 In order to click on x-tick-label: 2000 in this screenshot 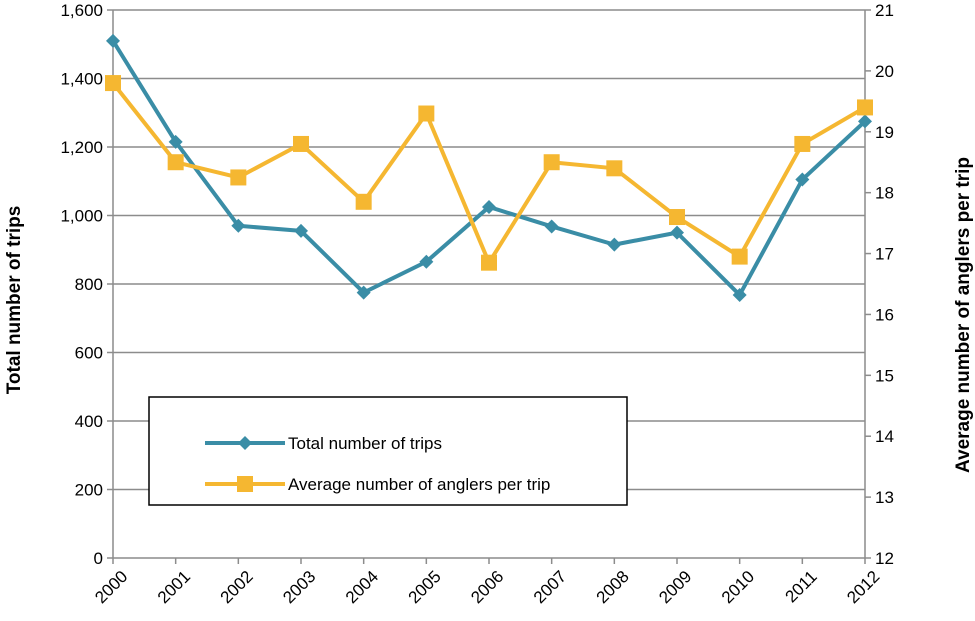, I will do `click(111, 587)`.